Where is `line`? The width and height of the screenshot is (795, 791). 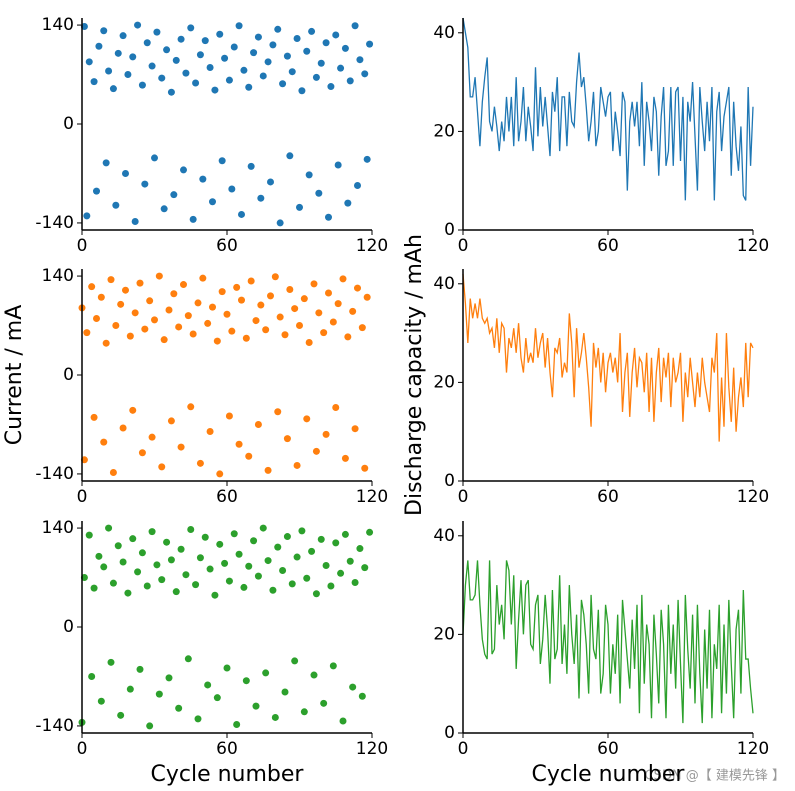
line is located at coordinates (608, 109).